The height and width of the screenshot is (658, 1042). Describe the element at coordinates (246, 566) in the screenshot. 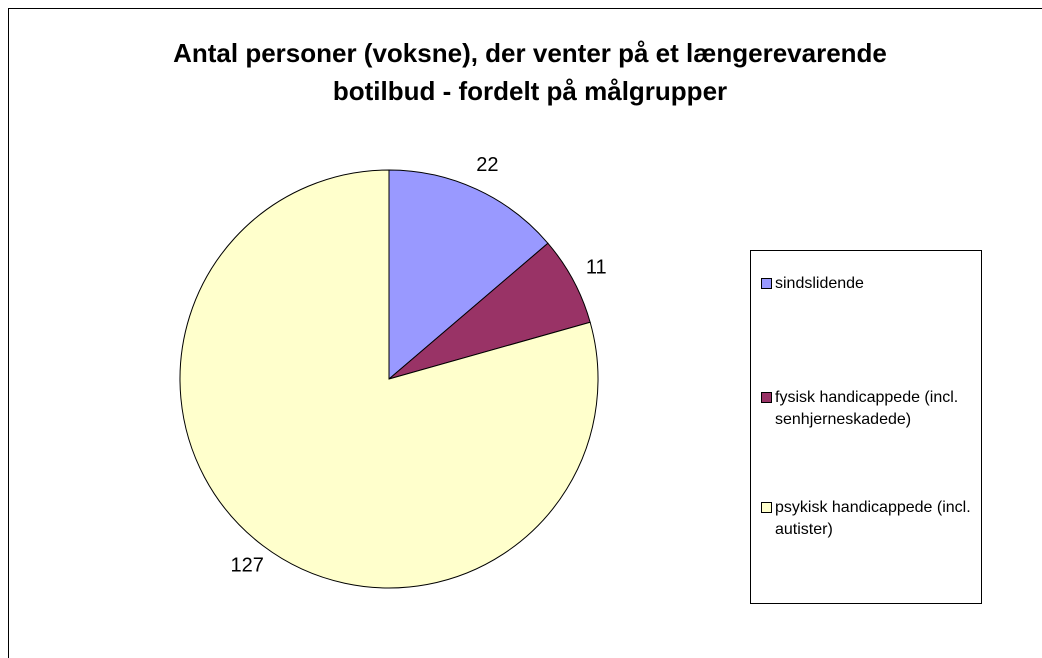

I see `data-label: 127` at that location.